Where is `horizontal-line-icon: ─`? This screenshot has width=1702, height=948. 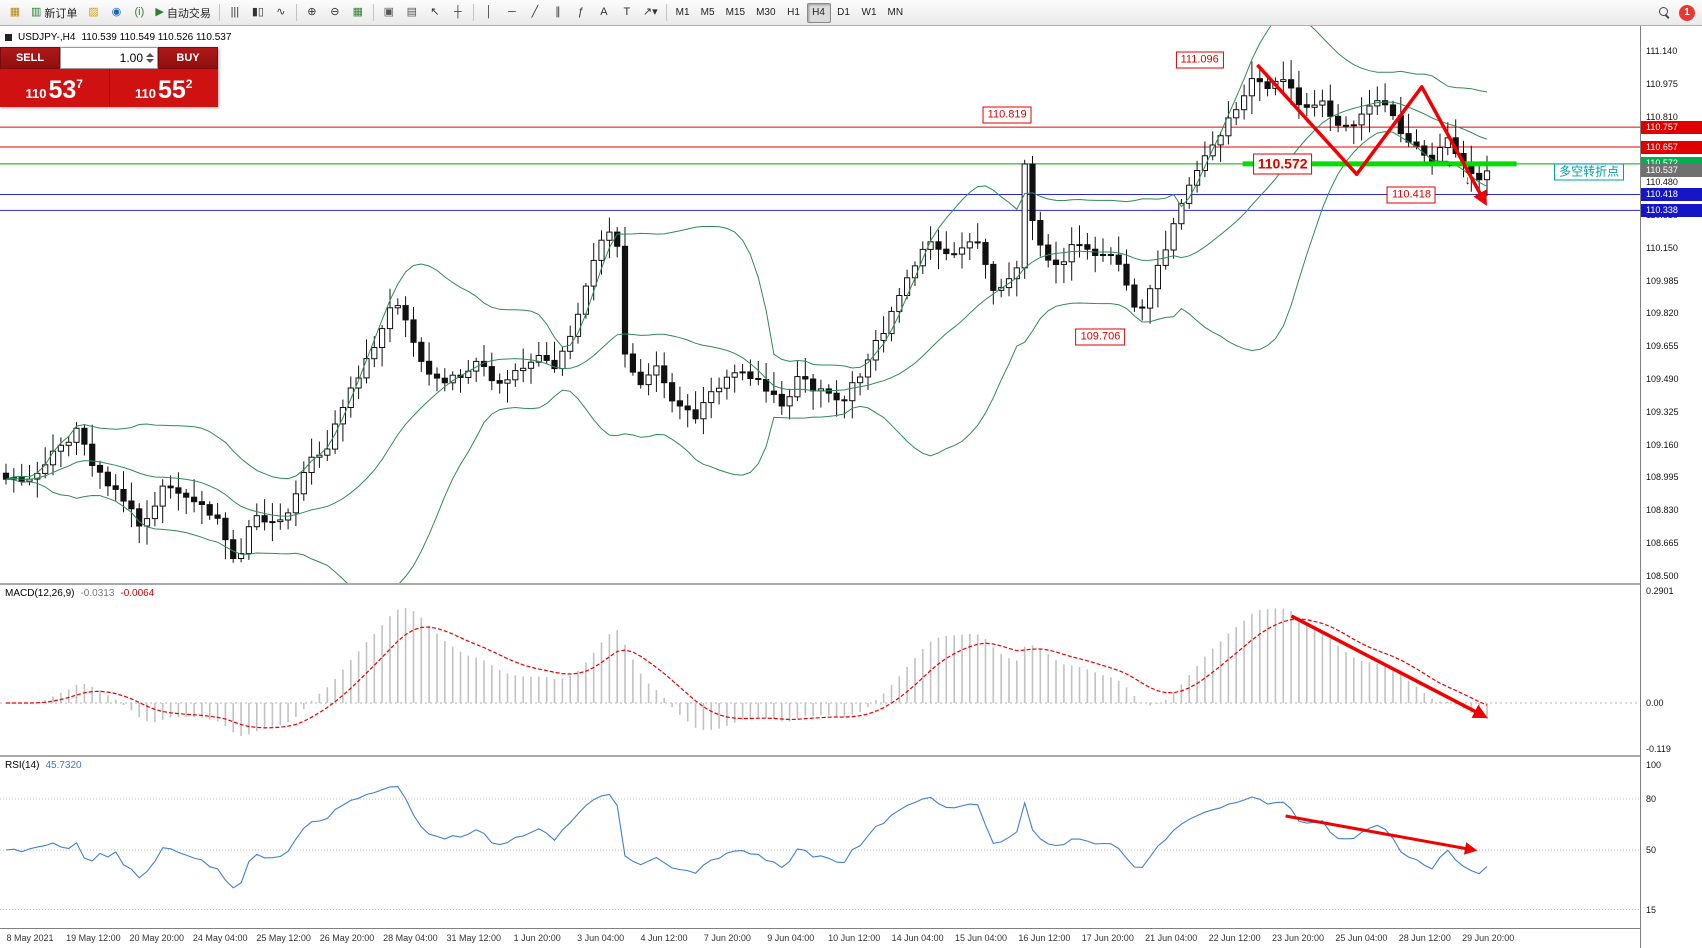 horizontal-line-icon: ─ is located at coordinates (512, 13).